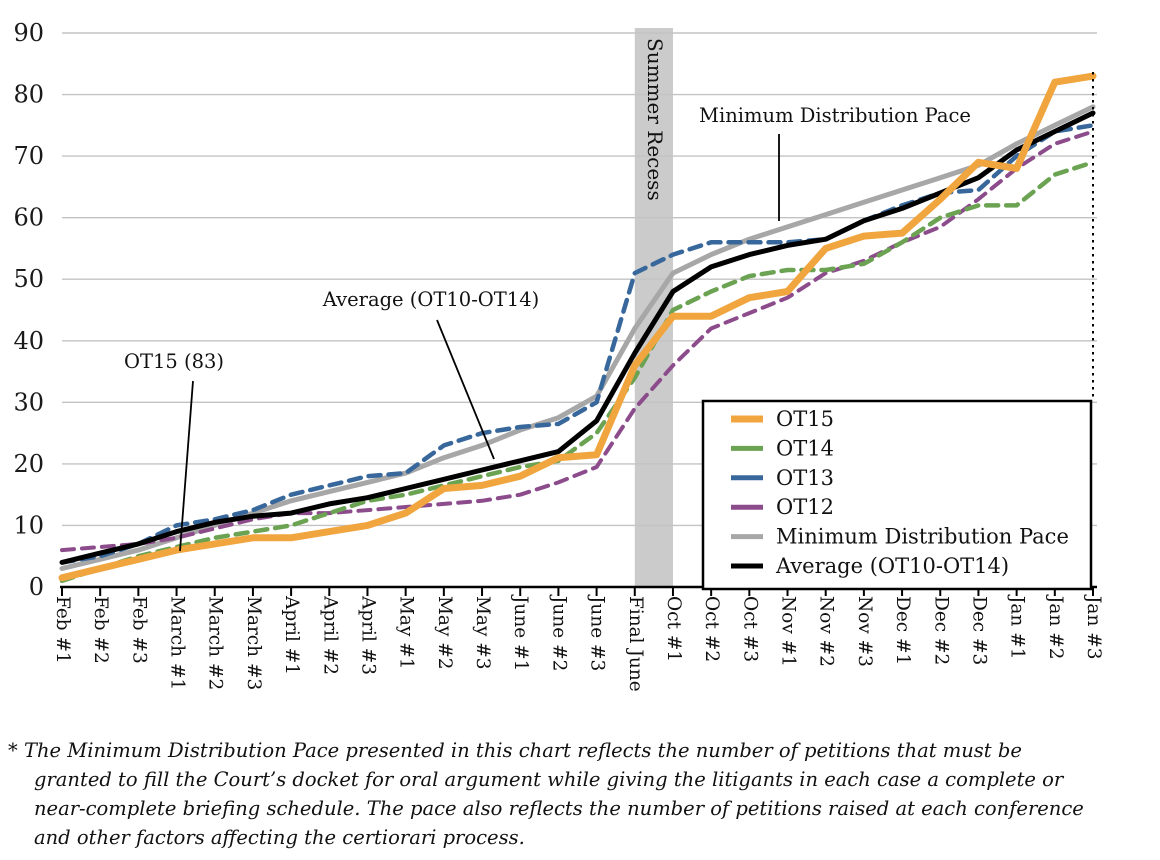 This screenshot has height=860, width=1160. Describe the element at coordinates (28, 525) in the screenshot. I see `y-axis-tick-label: 10` at that location.